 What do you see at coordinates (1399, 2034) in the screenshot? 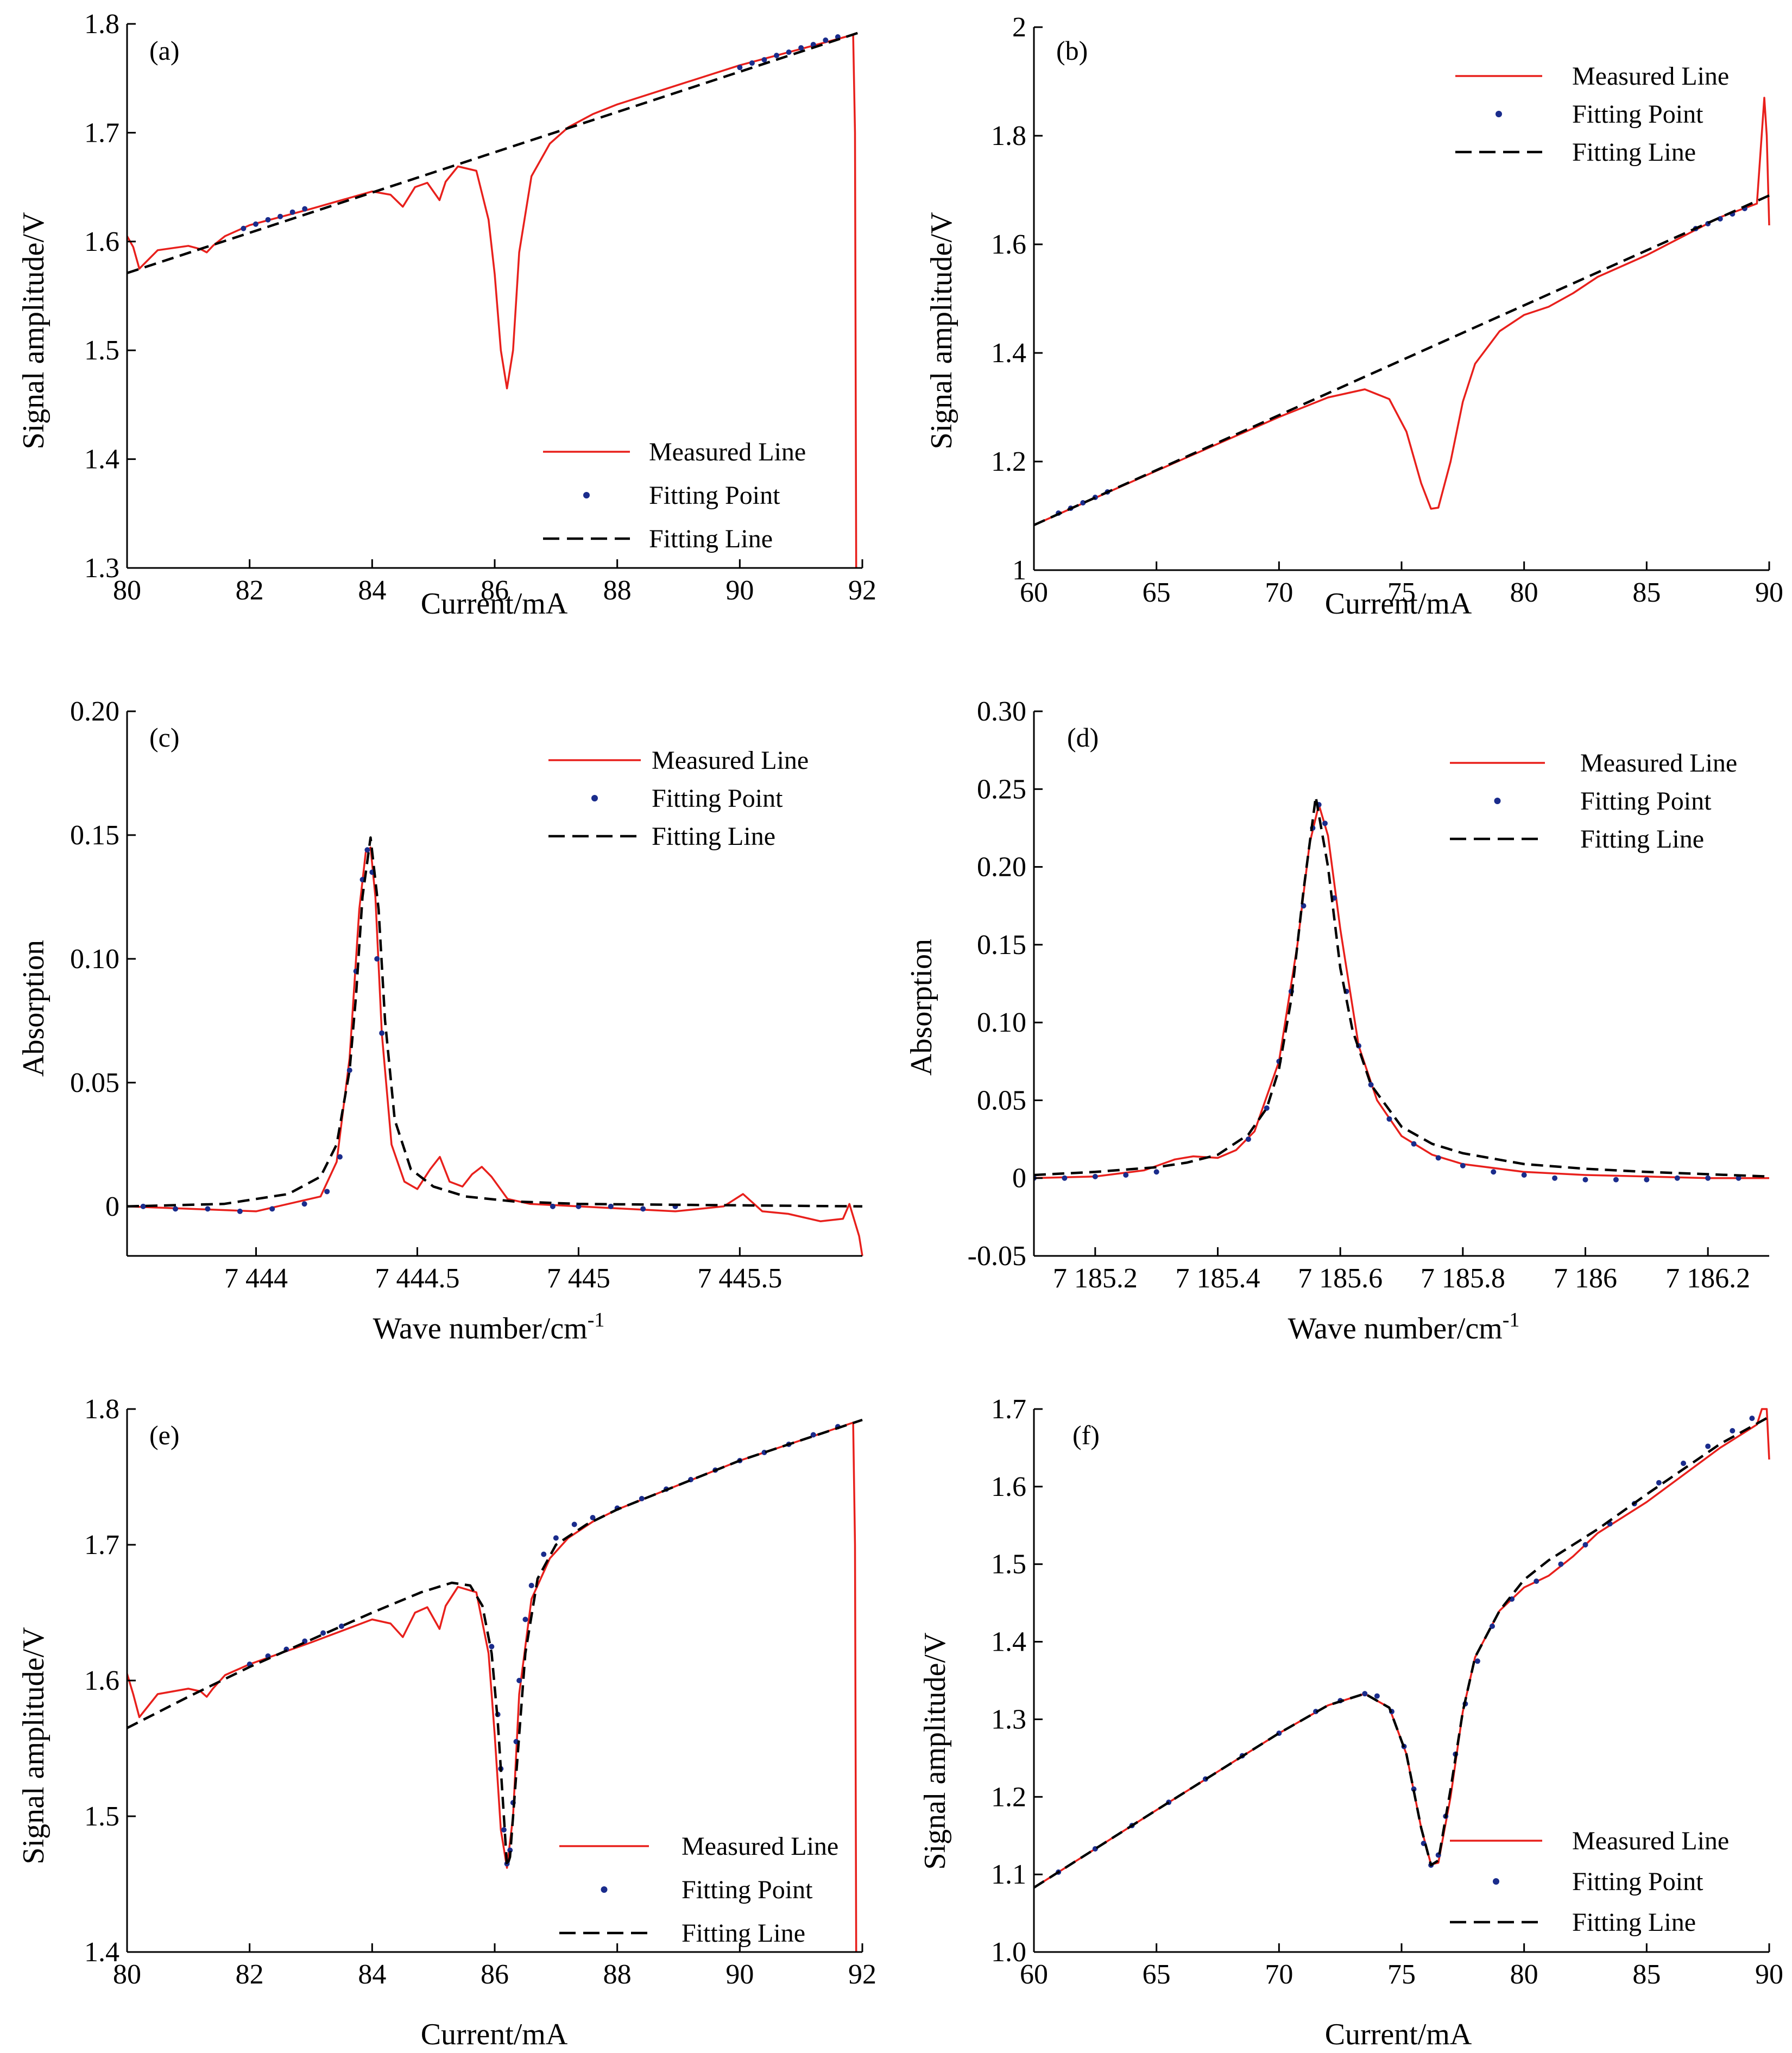
I see `panel-f-xlabel: Current/mA` at bounding box center [1399, 2034].